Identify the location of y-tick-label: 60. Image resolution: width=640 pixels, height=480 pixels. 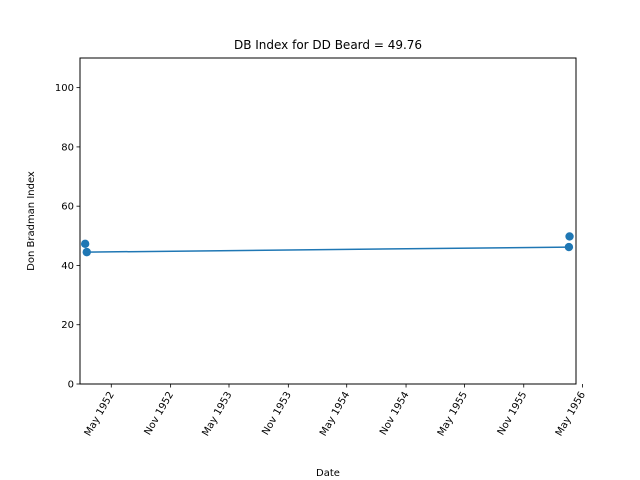
(67, 207).